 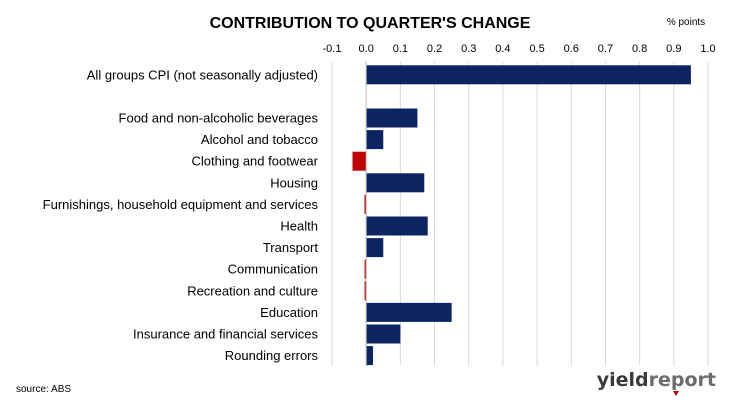 What do you see at coordinates (202, 74) in the screenshot?
I see `category-label: All groups CPI (not seasonally adjusted)` at bounding box center [202, 74].